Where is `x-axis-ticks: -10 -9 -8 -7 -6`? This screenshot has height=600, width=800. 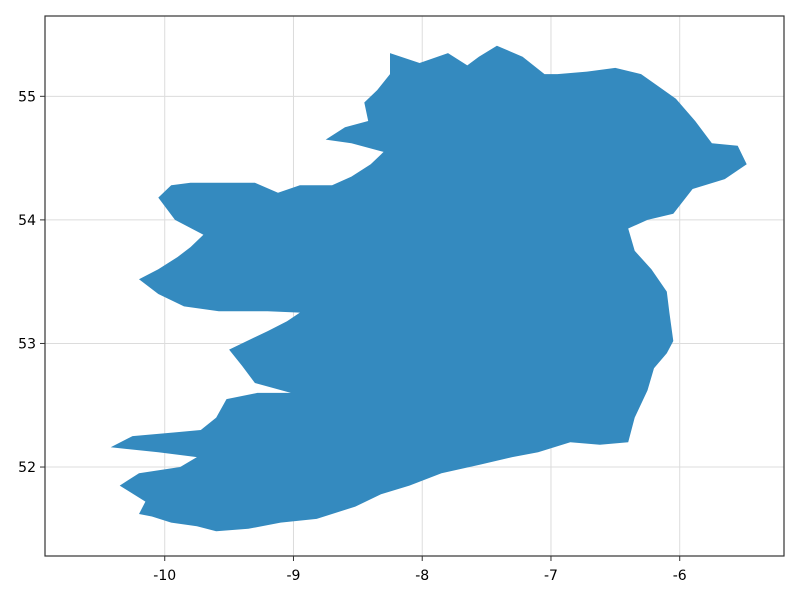
x-axis-ticks: -10 -9 -8 -7 -6 is located at coordinates (420, 570).